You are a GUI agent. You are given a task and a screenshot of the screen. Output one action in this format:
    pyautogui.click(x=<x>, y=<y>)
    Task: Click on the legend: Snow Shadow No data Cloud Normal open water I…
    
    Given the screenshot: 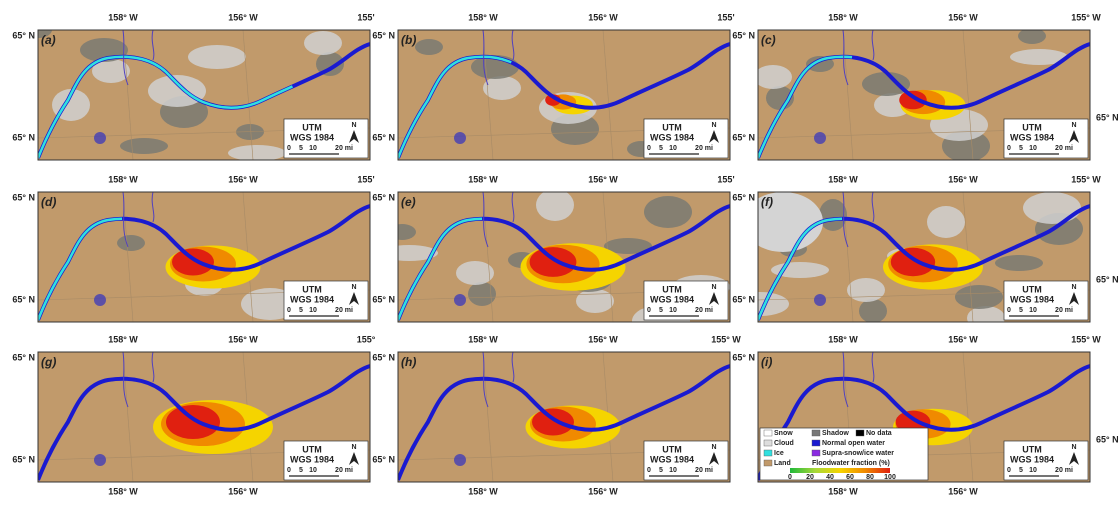 What is the action you would take?
    pyautogui.click(x=844, y=454)
    